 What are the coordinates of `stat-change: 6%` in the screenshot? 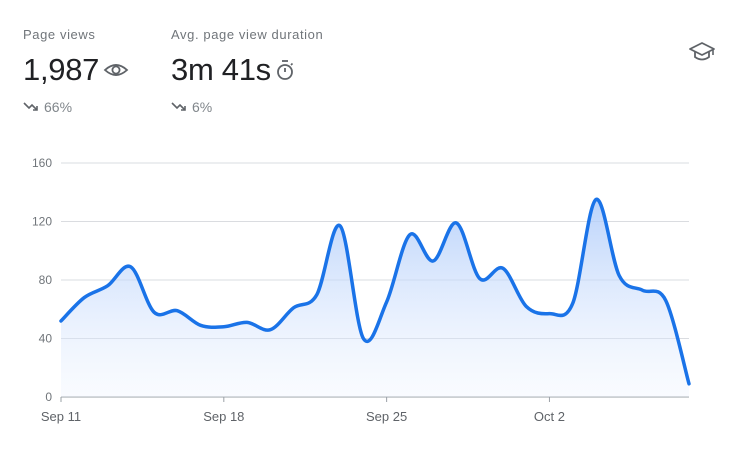 It's located at (191, 107).